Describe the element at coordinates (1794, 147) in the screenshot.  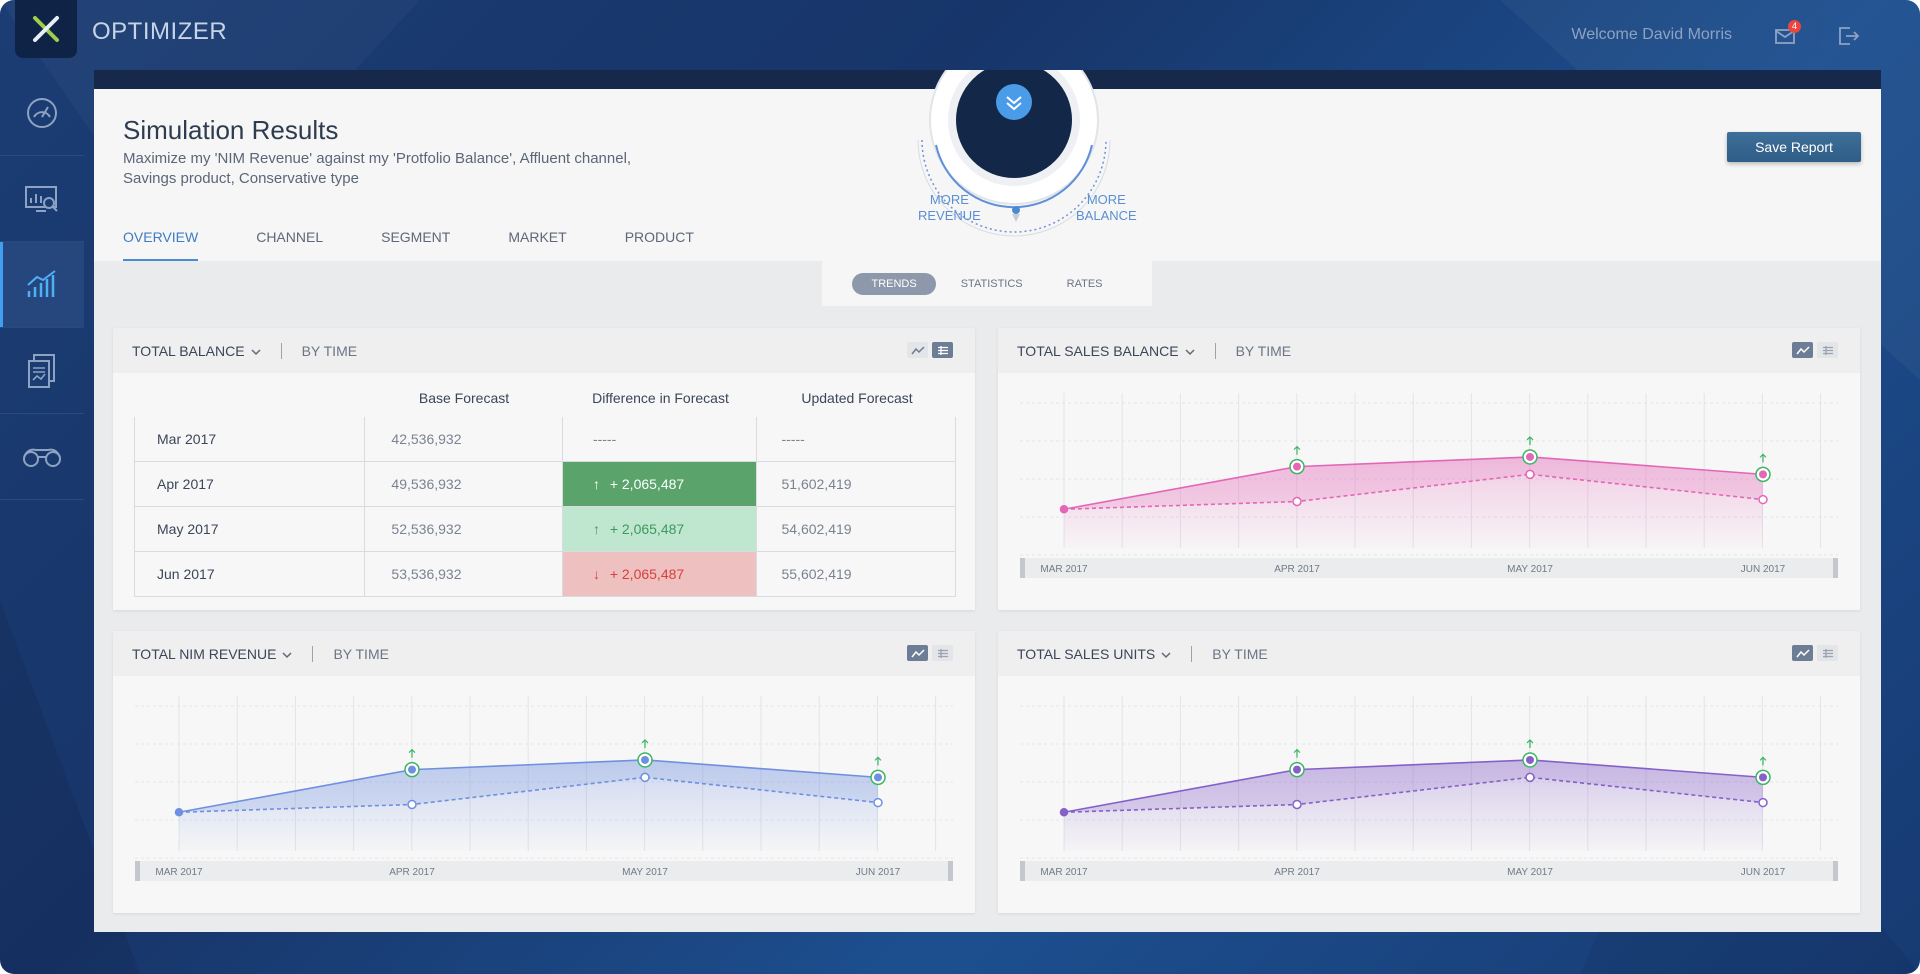
I see `save-report-button: Save Report` at that location.